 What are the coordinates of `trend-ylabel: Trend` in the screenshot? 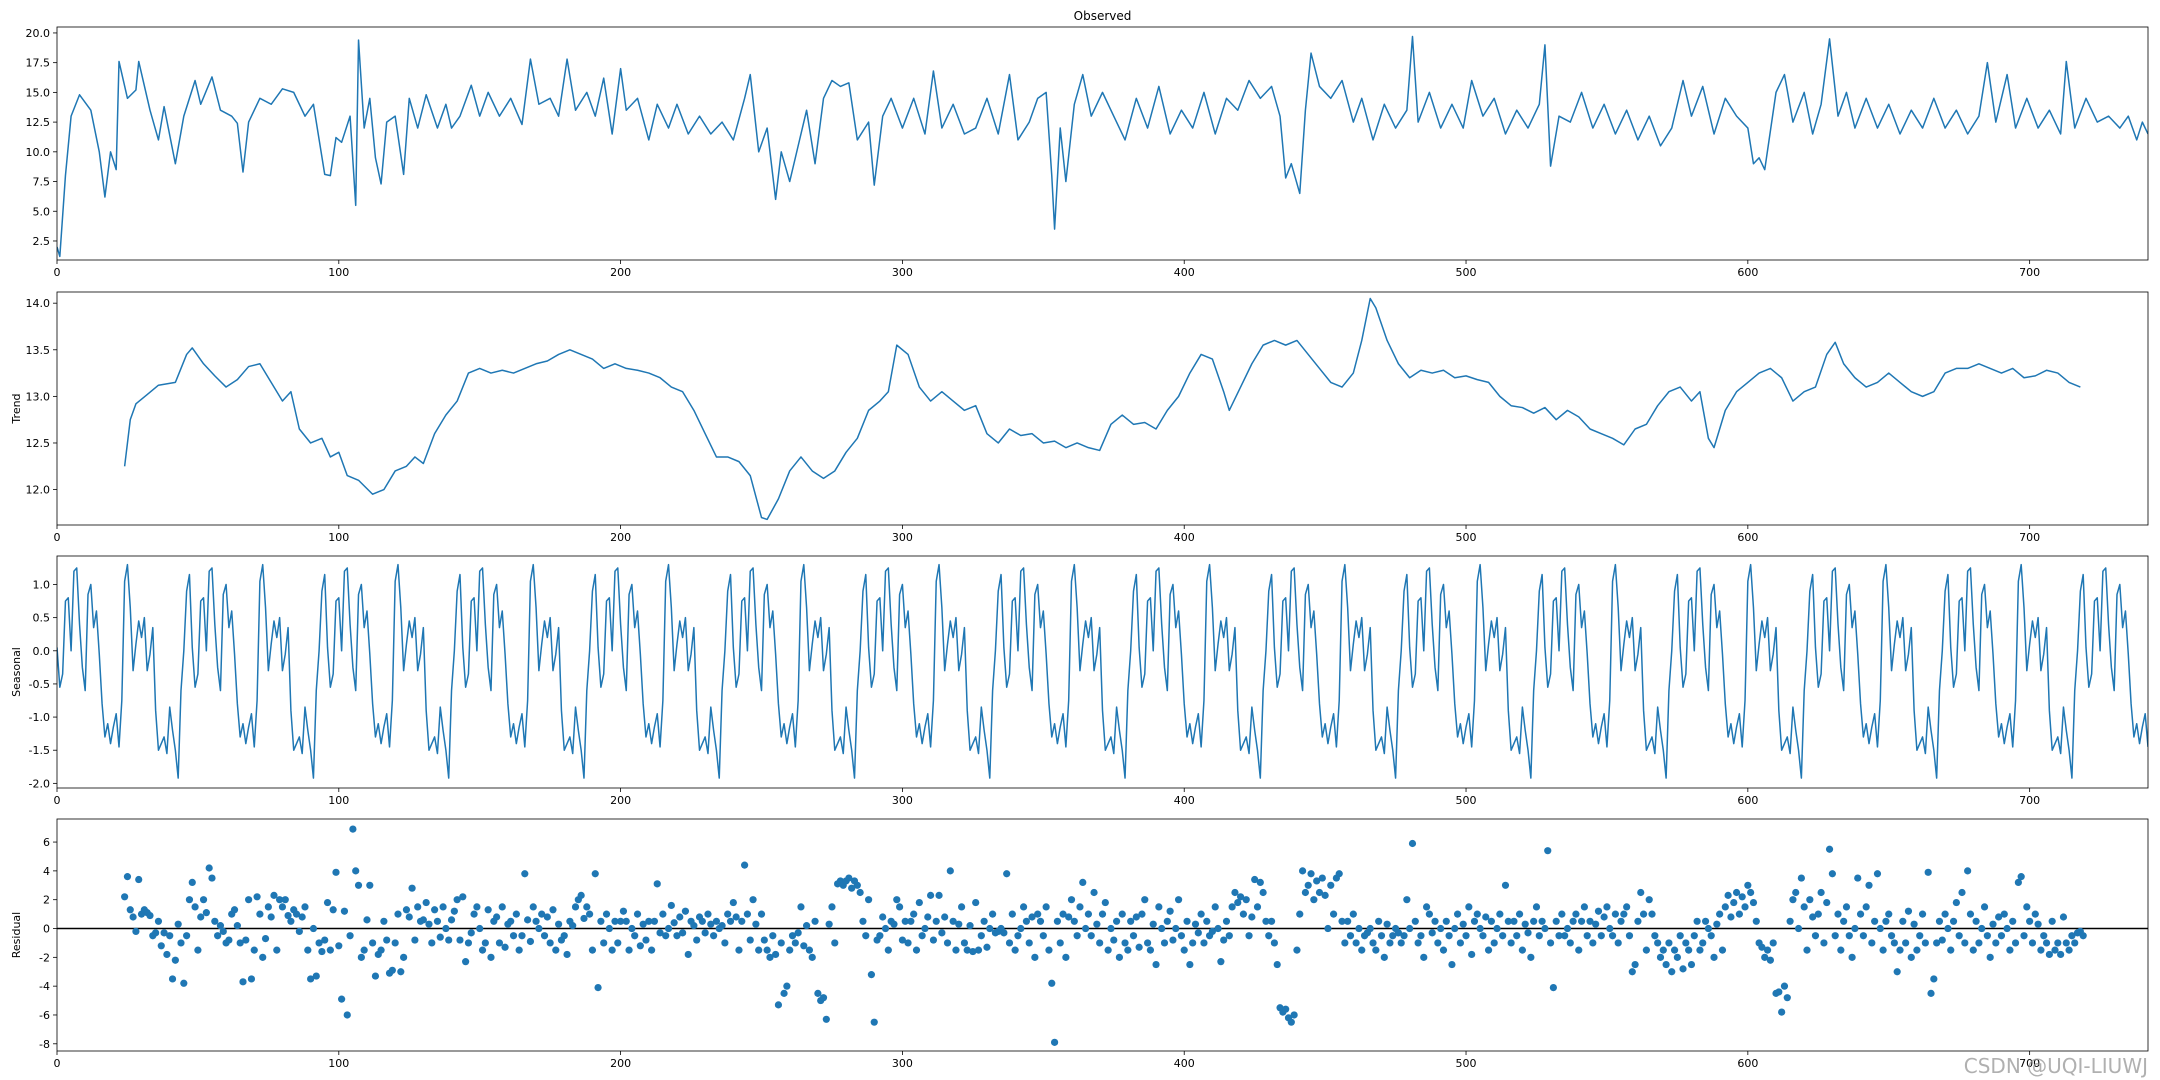 It's located at (16, 408).